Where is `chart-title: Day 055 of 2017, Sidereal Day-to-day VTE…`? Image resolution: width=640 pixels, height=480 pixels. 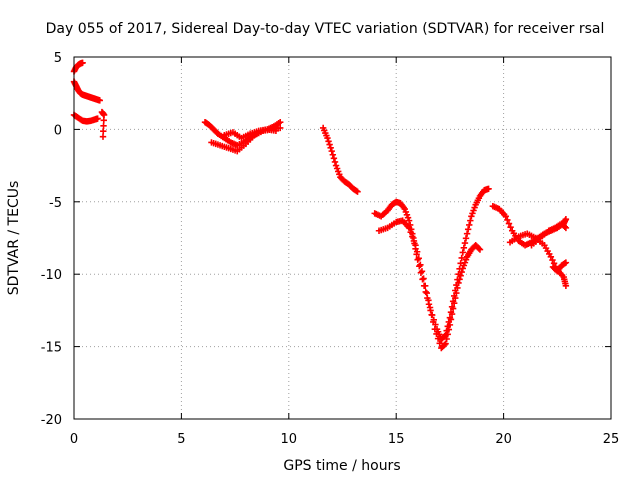
chart-title: Day 055 of 2017, Sidereal Day-to-day VTE… is located at coordinates (325, 29).